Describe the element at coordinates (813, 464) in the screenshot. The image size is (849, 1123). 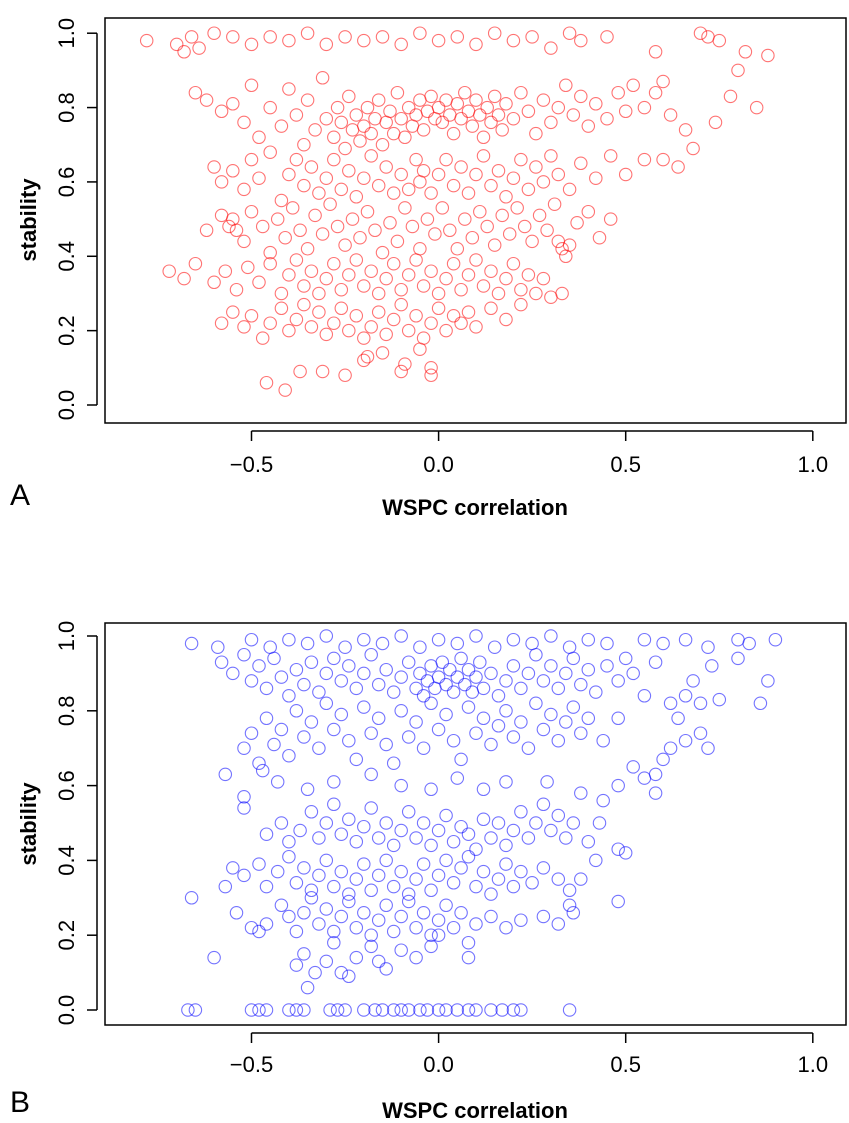
I see `x-tick-label-a-3: 1.0` at that location.